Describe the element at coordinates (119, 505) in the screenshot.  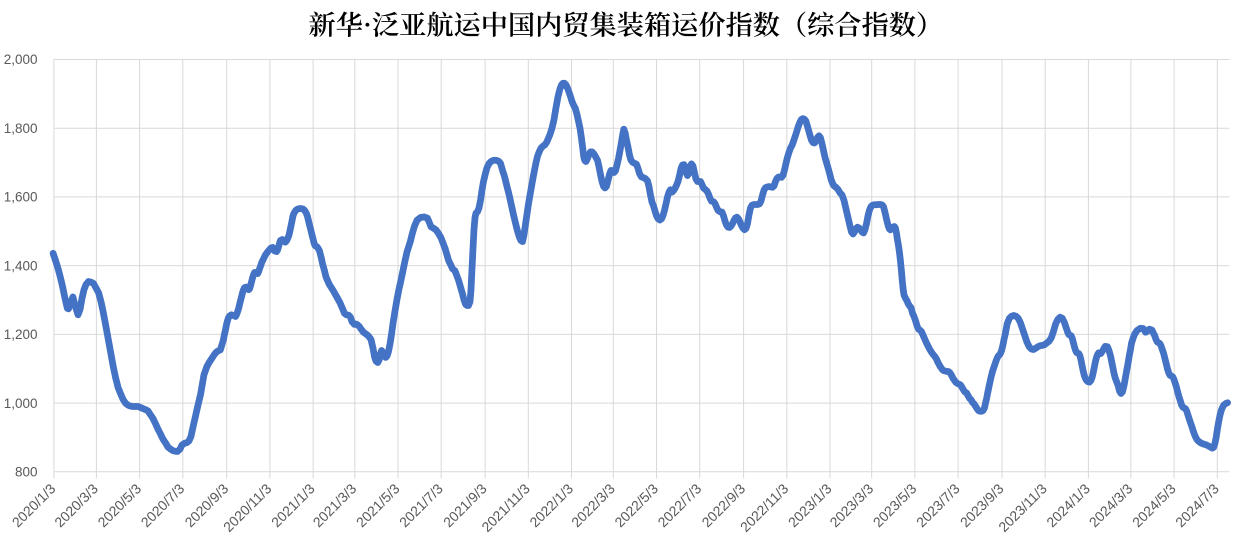
I see `svg-text: 2020/5/3` at that location.